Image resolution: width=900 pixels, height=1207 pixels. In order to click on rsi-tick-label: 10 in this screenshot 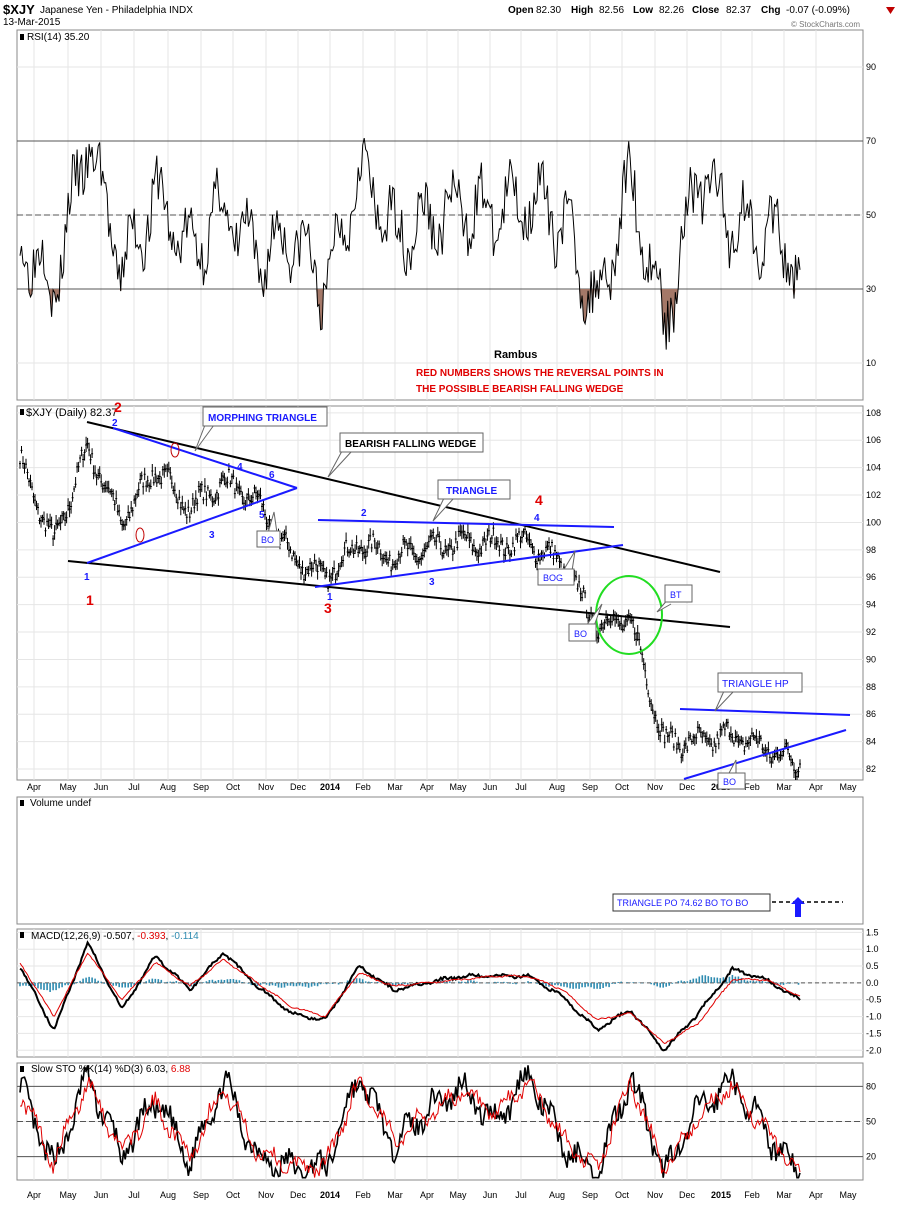, I will do `click(871, 363)`.